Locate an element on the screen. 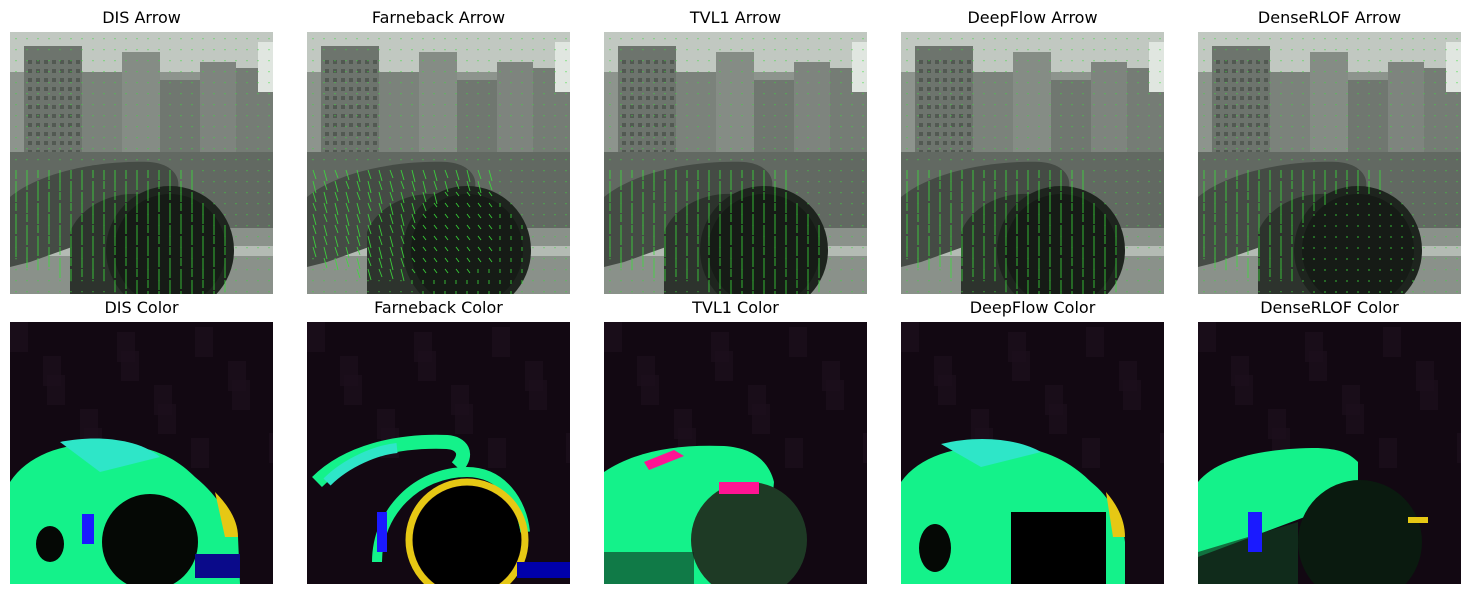 The width and height of the screenshot is (1470, 594). panel-title-denserlof-arrow: DenseRLOF Arrow is located at coordinates (1329, 17).